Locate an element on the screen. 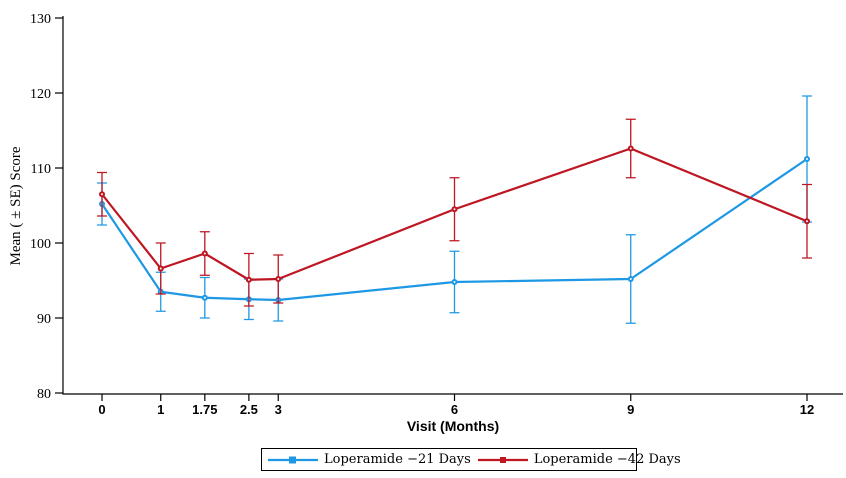 This screenshot has width=846, height=478. y-tick-label: 90 is located at coordinates (44, 319).